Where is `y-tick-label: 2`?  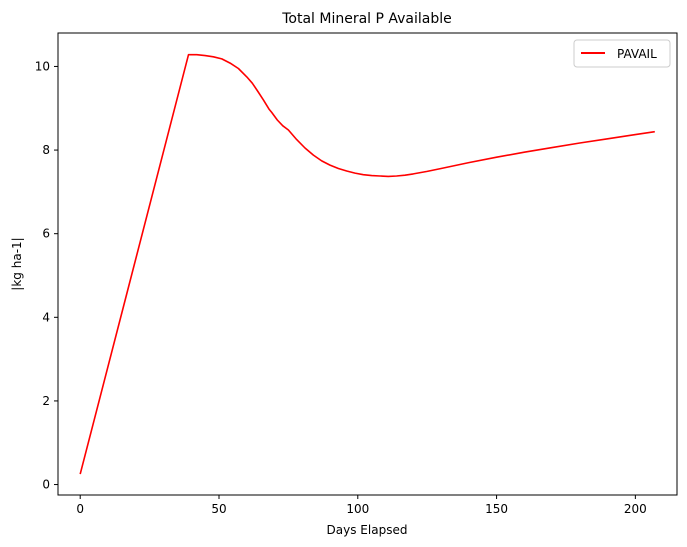
y-tick-label: 2 is located at coordinates (46, 401).